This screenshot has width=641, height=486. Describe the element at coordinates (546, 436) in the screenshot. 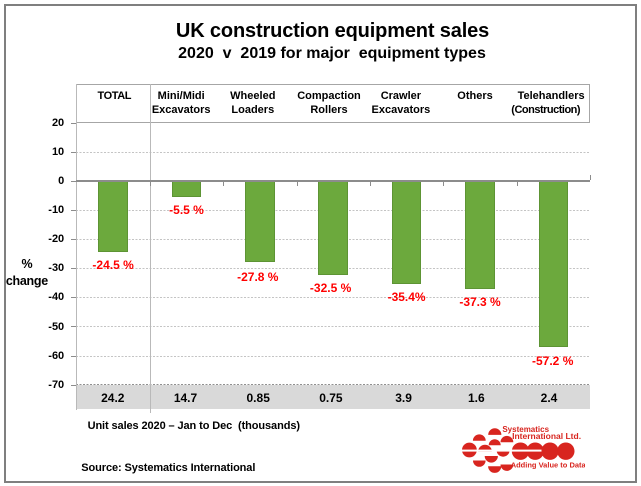

I see `svg-text: International Ltd.` at that location.